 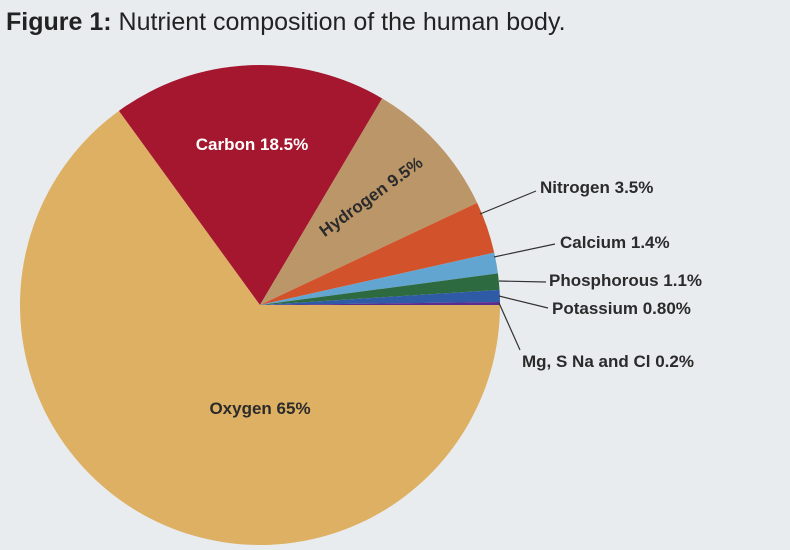 I want to click on slice-label: Carbon 18.5%, so click(x=252, y=144).